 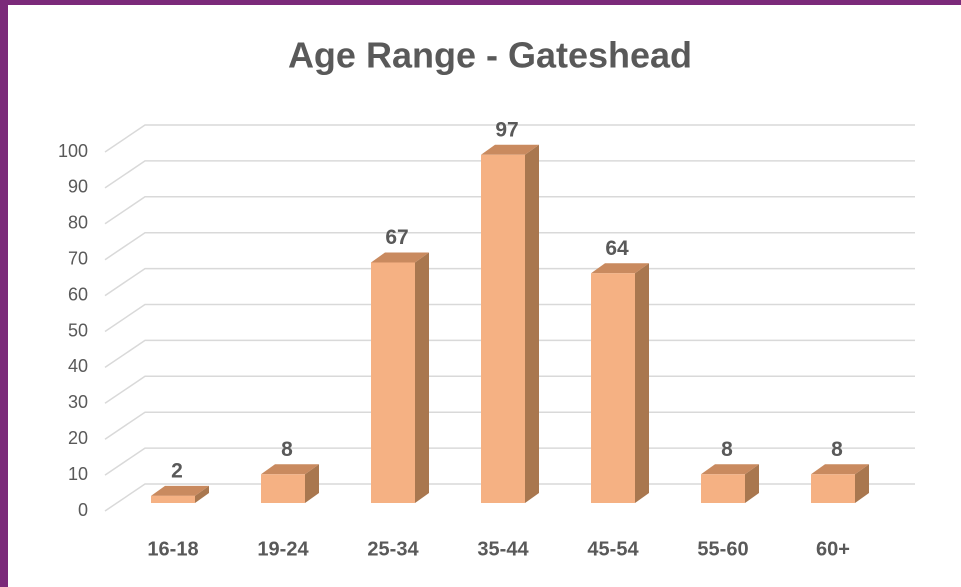 What do you see at coordinates (283, 549) in the screenshot?
I see `x-tick-label: 19-24` at bounding box center [283, 549].